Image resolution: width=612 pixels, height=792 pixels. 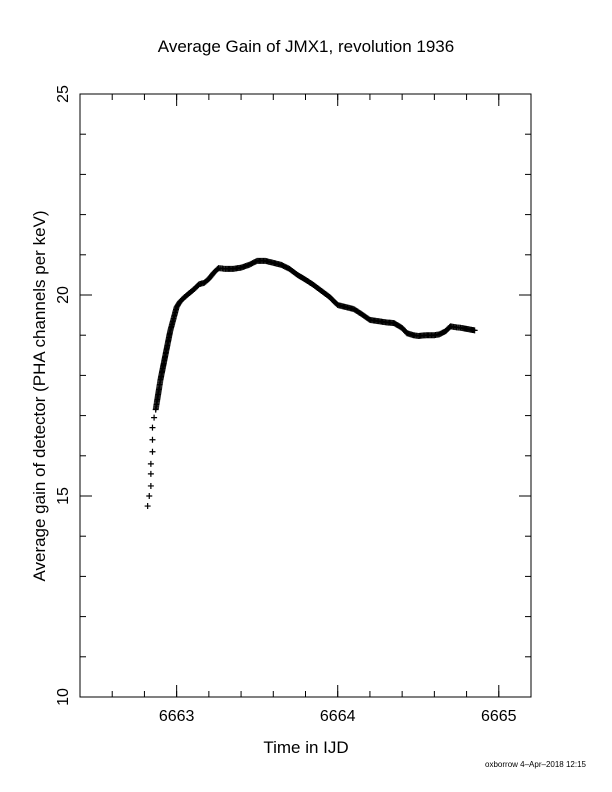 I want to click on x-tick-label: 6664, so click(x=338, y=716).